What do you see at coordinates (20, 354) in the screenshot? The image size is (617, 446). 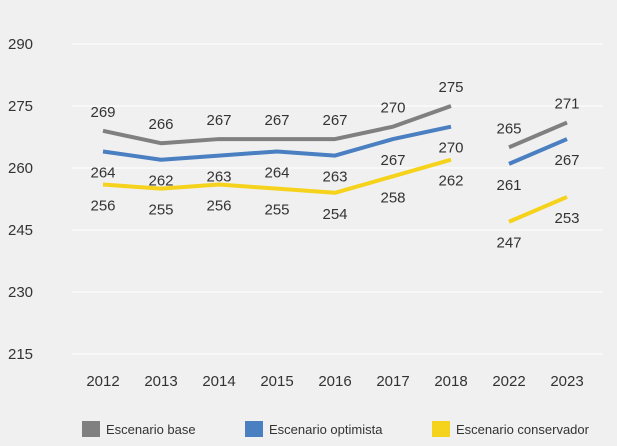 I see `y-tick-label: 215` at bounding box center [20, 354].